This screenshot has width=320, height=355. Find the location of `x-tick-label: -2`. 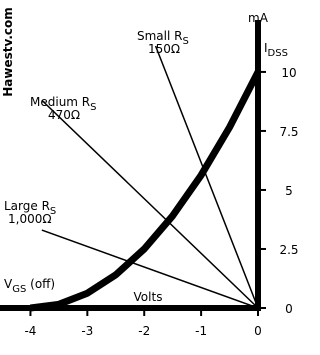

x-tick-label: -2 is located at coordinates (144, 331).